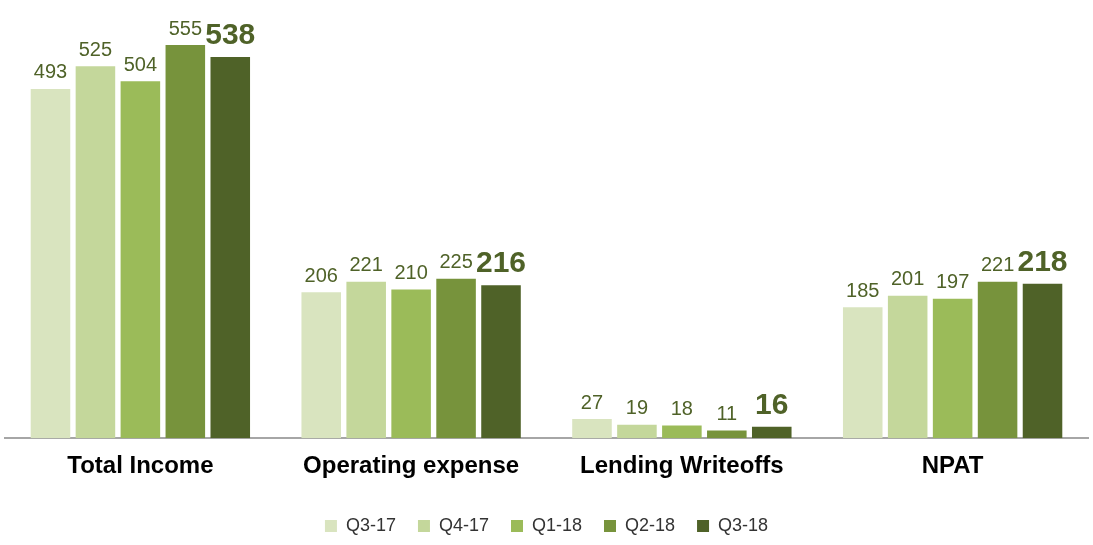  I want to click on legend-label: Q1-18, so click(557, 524).